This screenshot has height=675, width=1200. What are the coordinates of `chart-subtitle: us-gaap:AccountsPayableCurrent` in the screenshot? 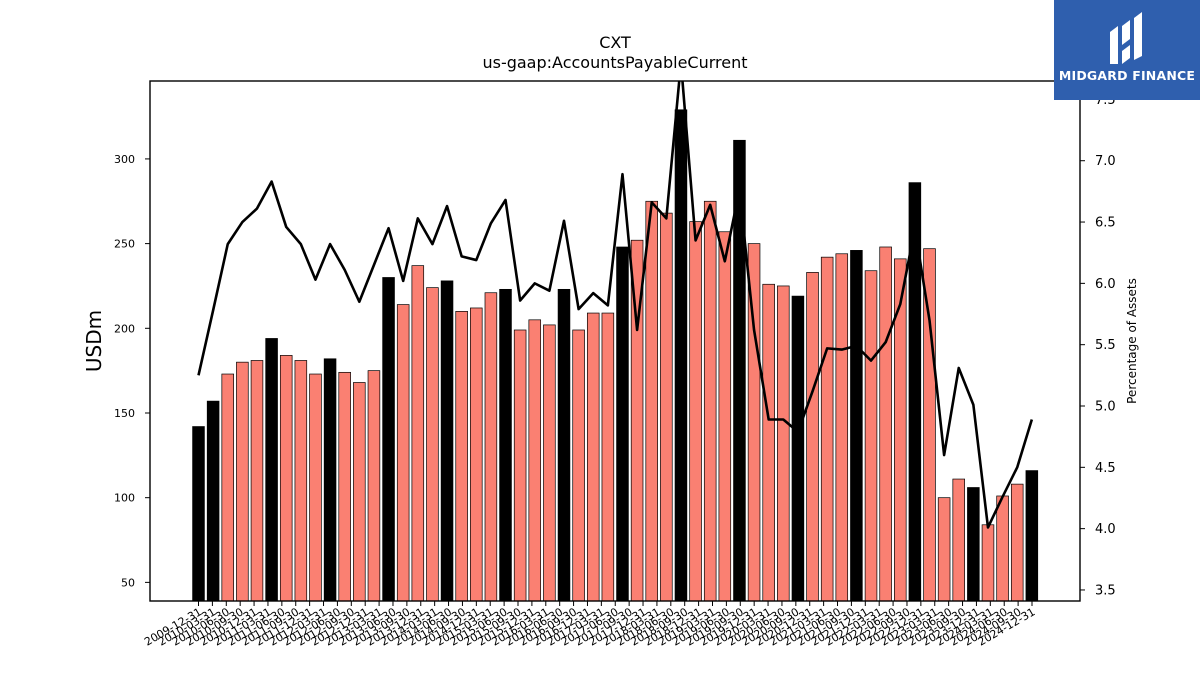 It's located at (614, 62).